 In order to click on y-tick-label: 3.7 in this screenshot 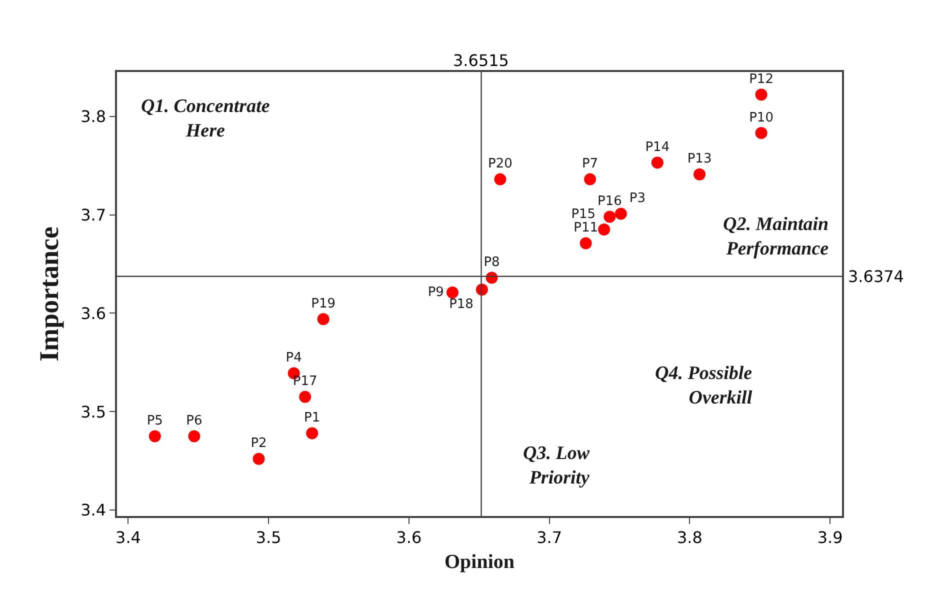, I will do `click(93, 214)`.